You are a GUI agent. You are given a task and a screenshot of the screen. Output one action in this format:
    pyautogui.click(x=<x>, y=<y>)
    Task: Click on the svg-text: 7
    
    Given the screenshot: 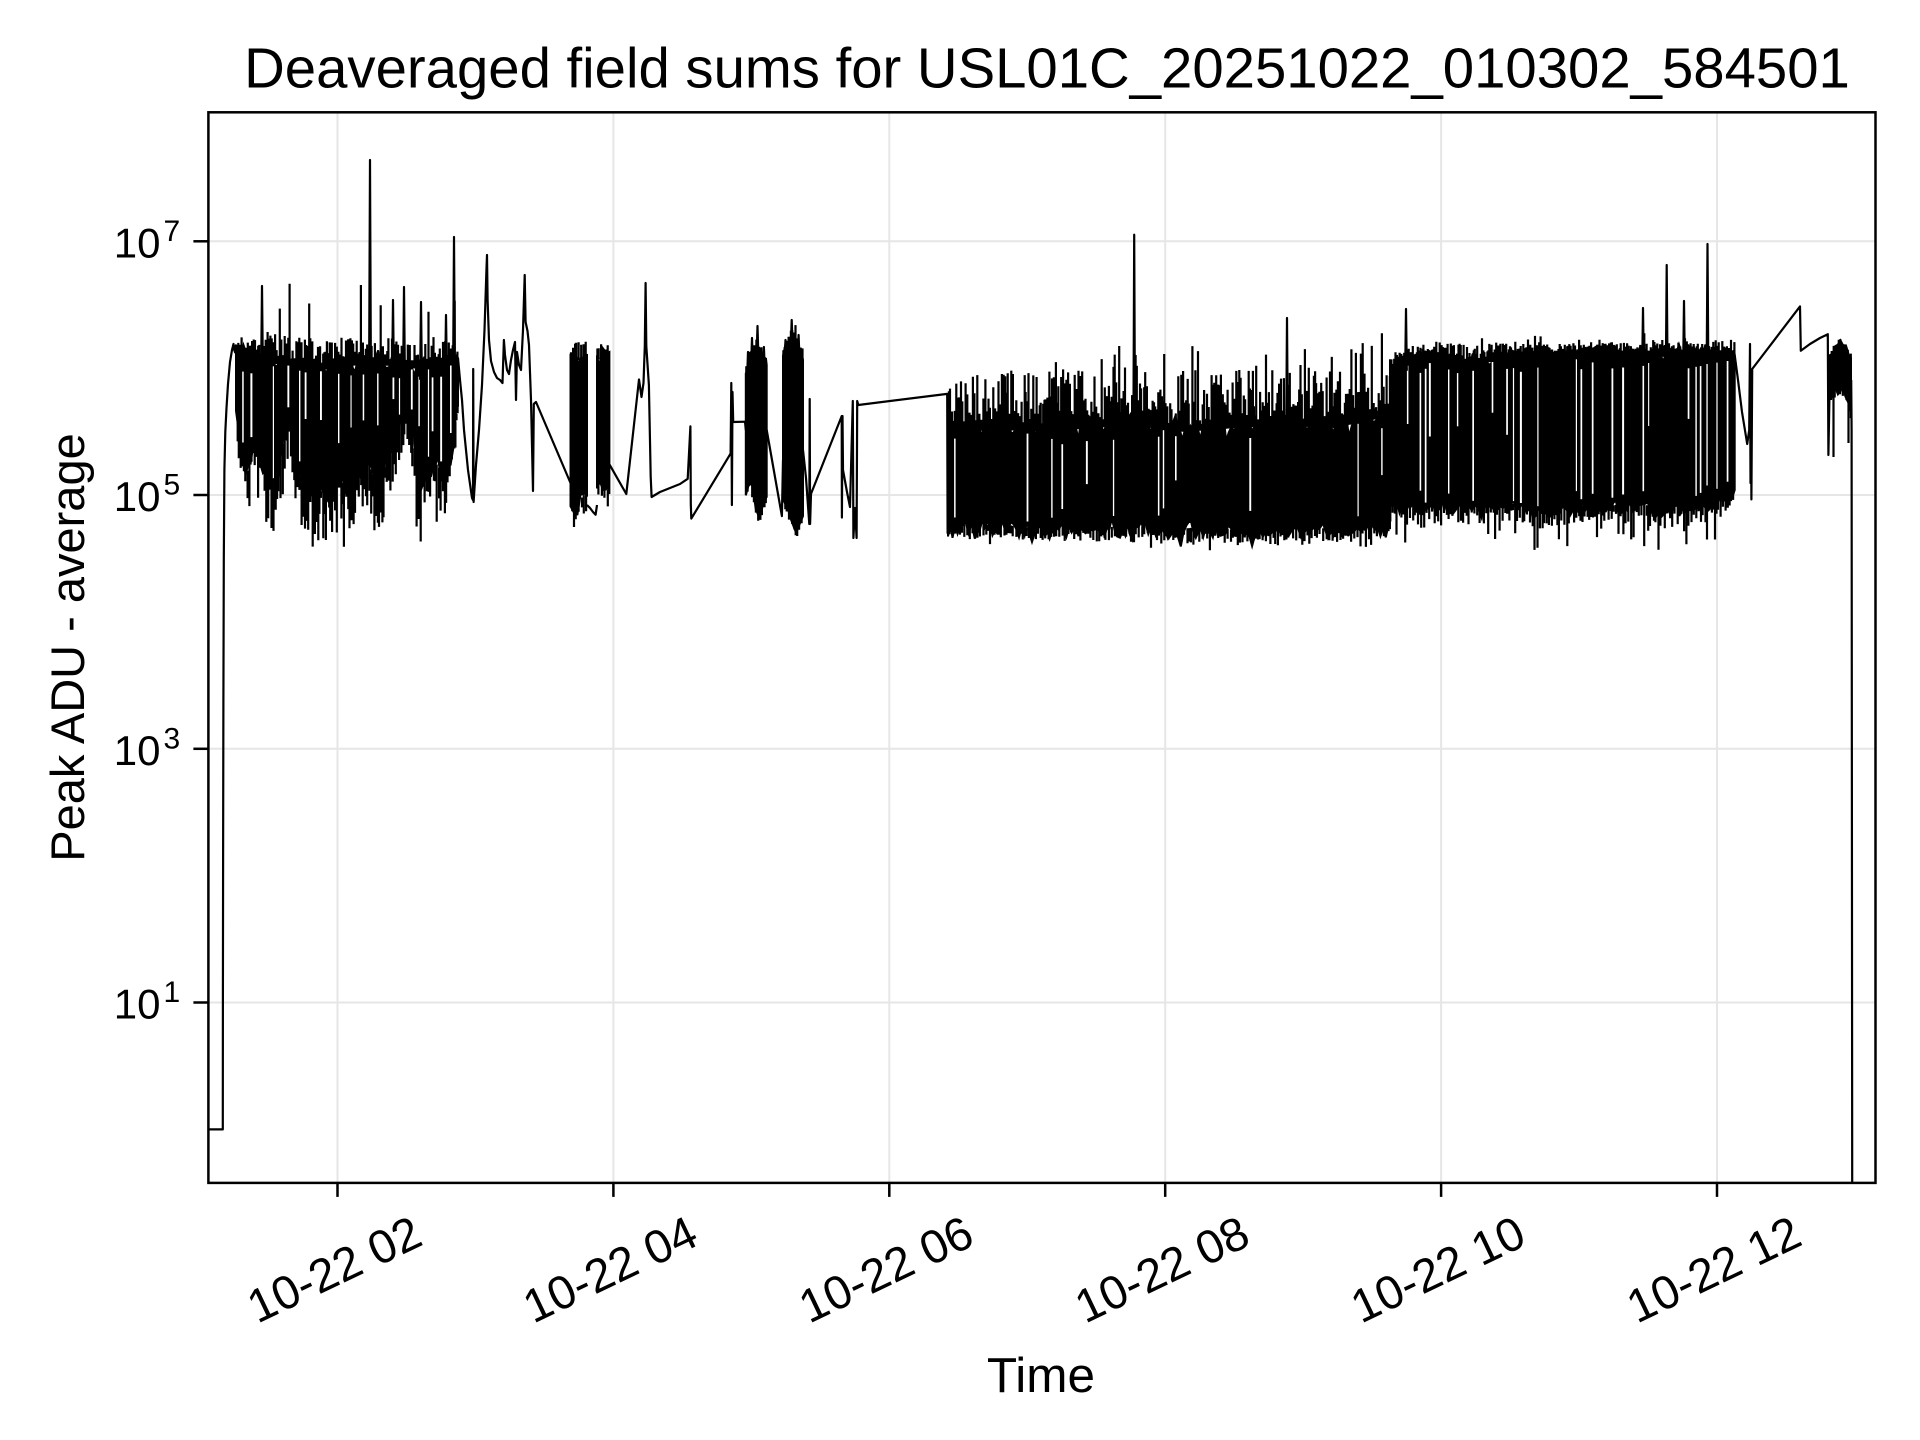 What is the action you would take?
    pyautogui.click(x=172, y=231)
    